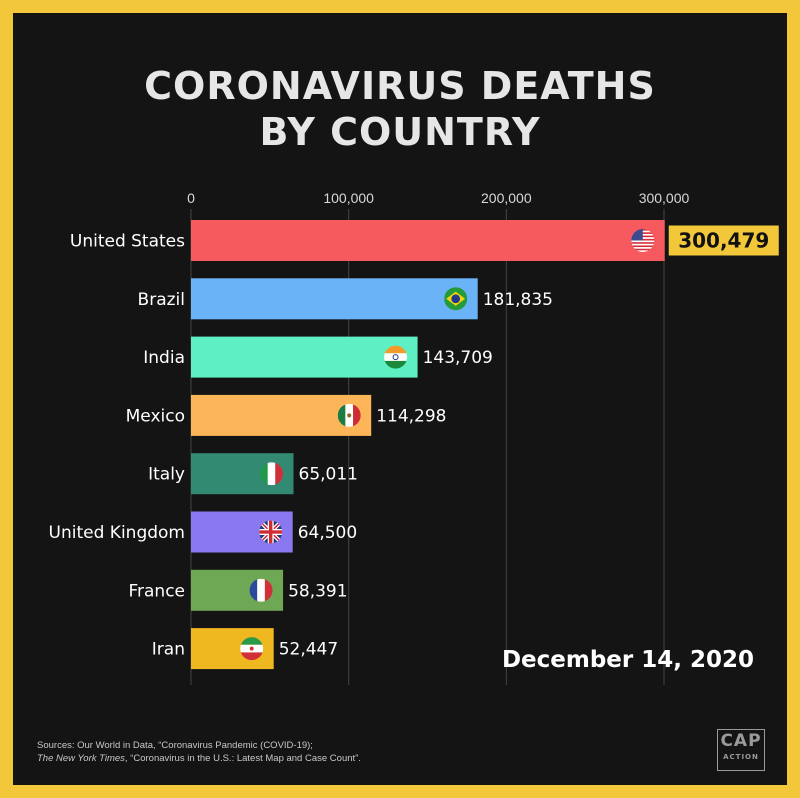 This screenshot has width=800, height=798. Describe the element at coordinates (127, 242) in the screenshot. I see `category-label: United States` at that location.